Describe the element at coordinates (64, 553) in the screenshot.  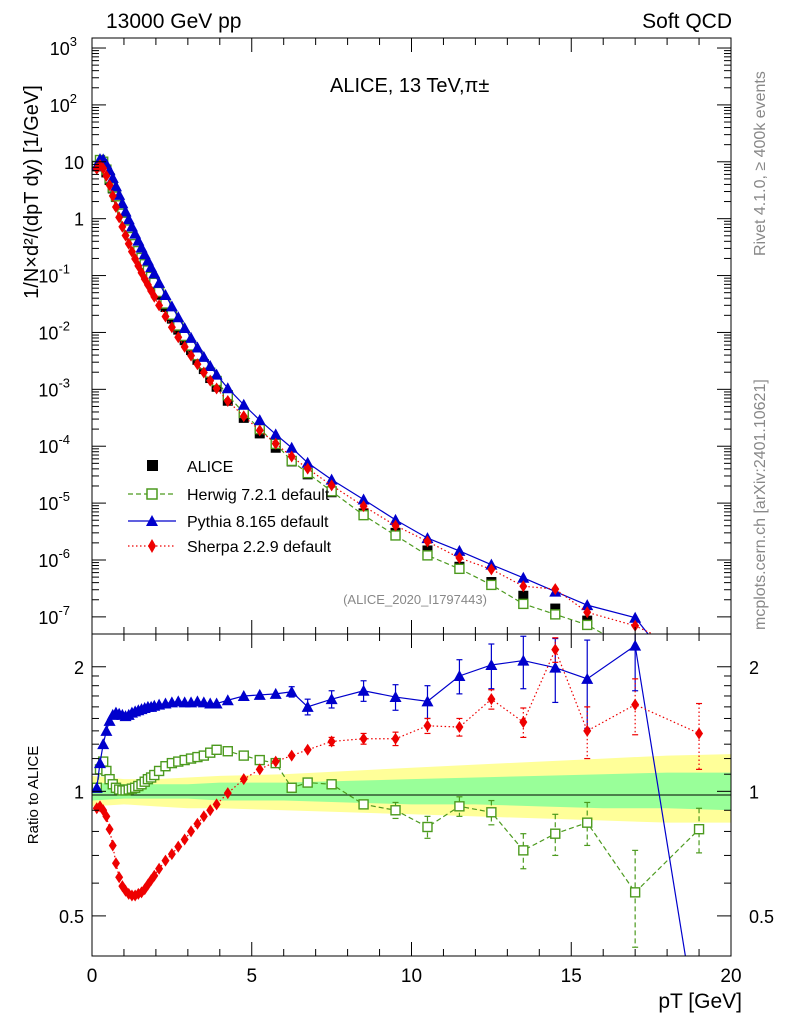
I see `main-y-tick-exponent: -6` at that location.